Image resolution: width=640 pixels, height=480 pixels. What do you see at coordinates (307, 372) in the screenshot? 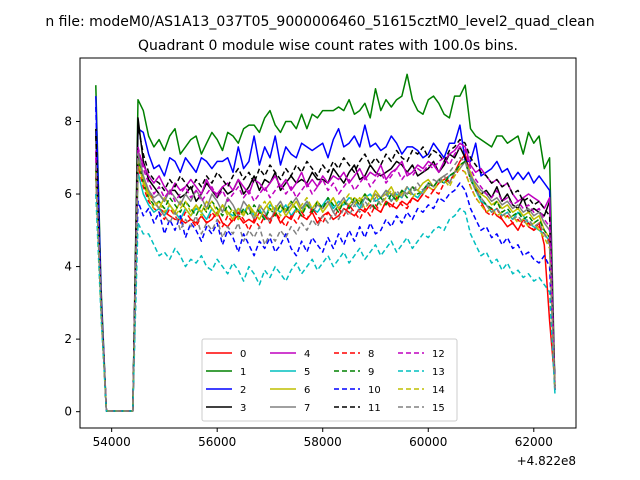
I see `legend-label-5: 5` at bounding box center [307, 372].